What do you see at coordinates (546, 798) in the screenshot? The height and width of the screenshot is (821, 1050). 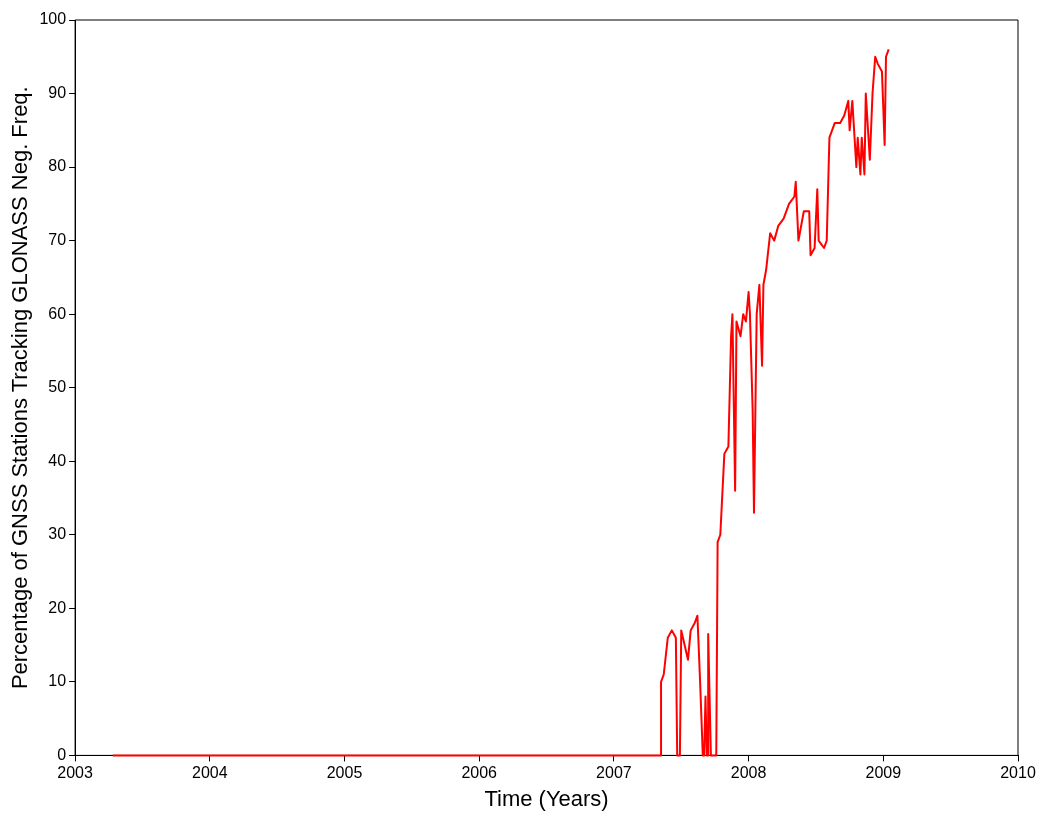 I see `x-axis-title: Time (Years)` at bounding box center [546, 798].